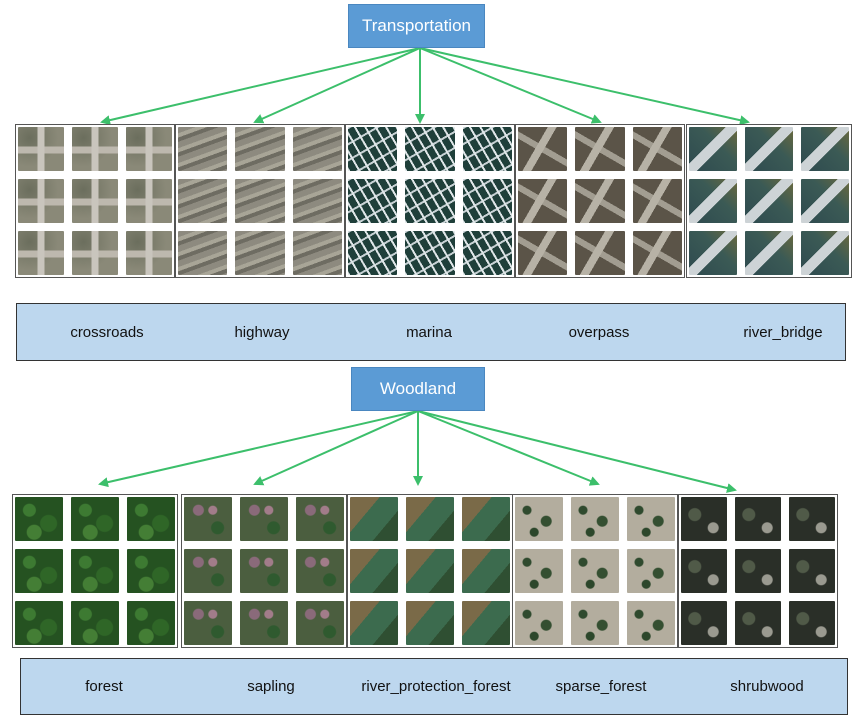 The height and width of the screenshot is (726, 860). Describe the element at coordinates (416, 26) in the screenshot. I see `transportation-title: Transportation` at that location.